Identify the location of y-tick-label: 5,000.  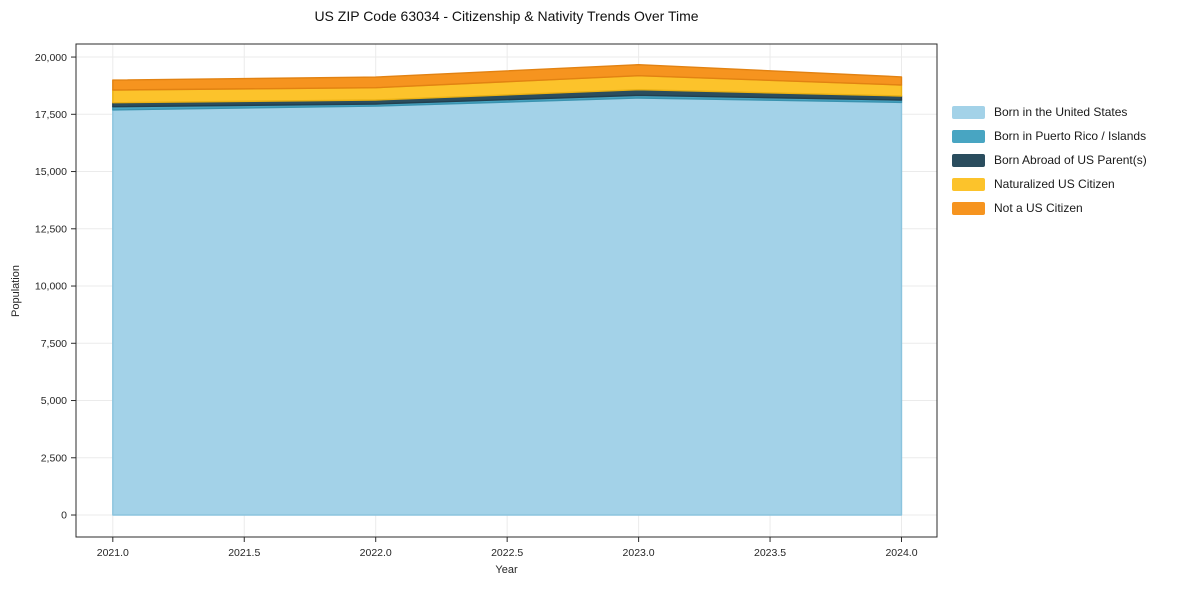
(54, 401).